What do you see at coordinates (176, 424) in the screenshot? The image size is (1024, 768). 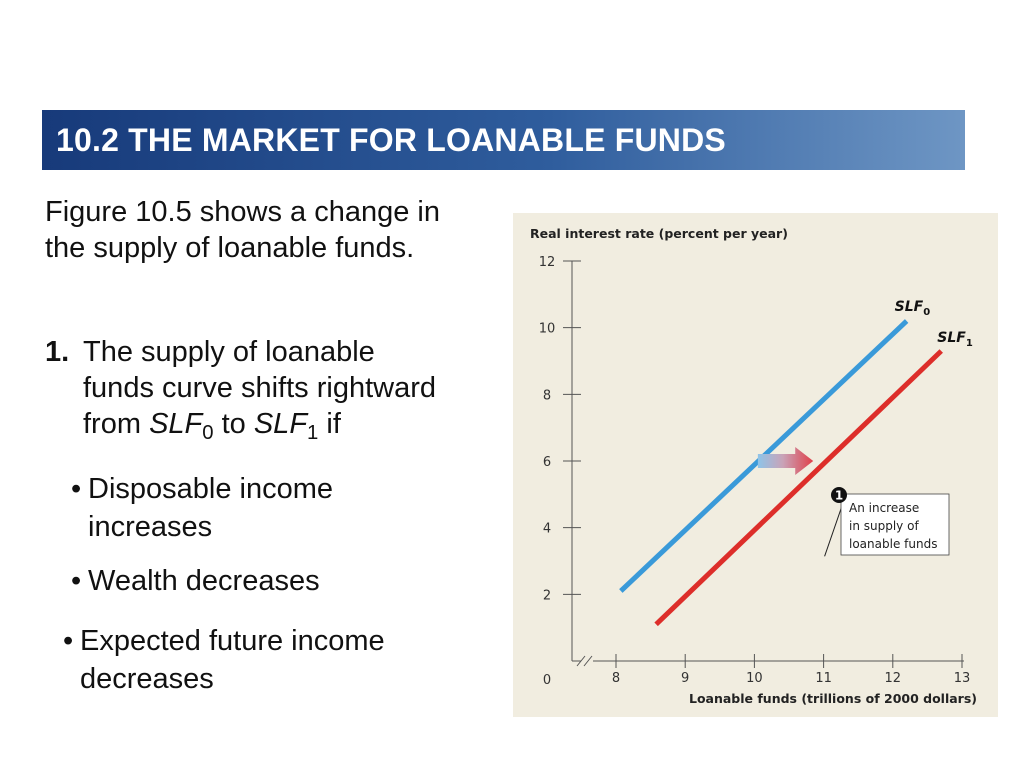 I see `curve-0-name: SLF` at bounding box center [176, 424].